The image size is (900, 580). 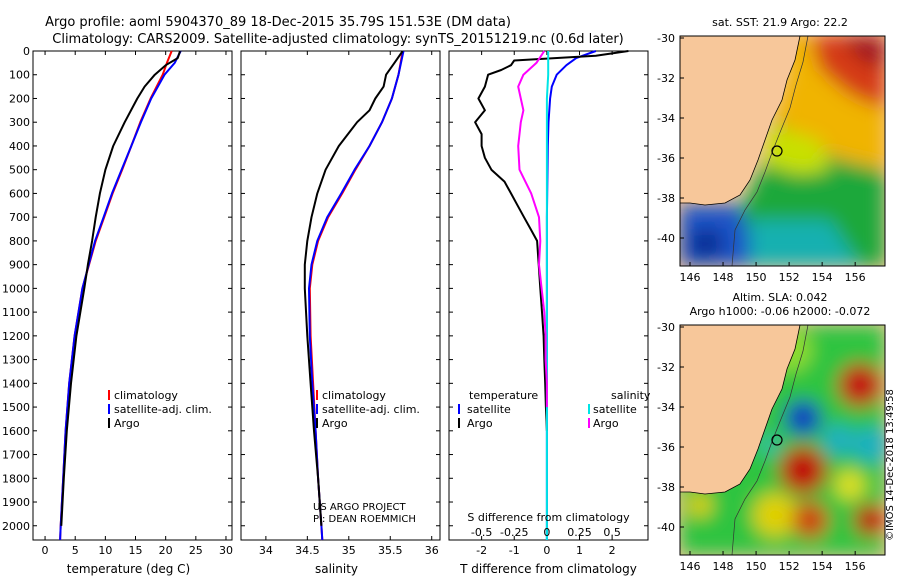 I want to click on lat-tick-label: -30, so click(x=666, y=38).